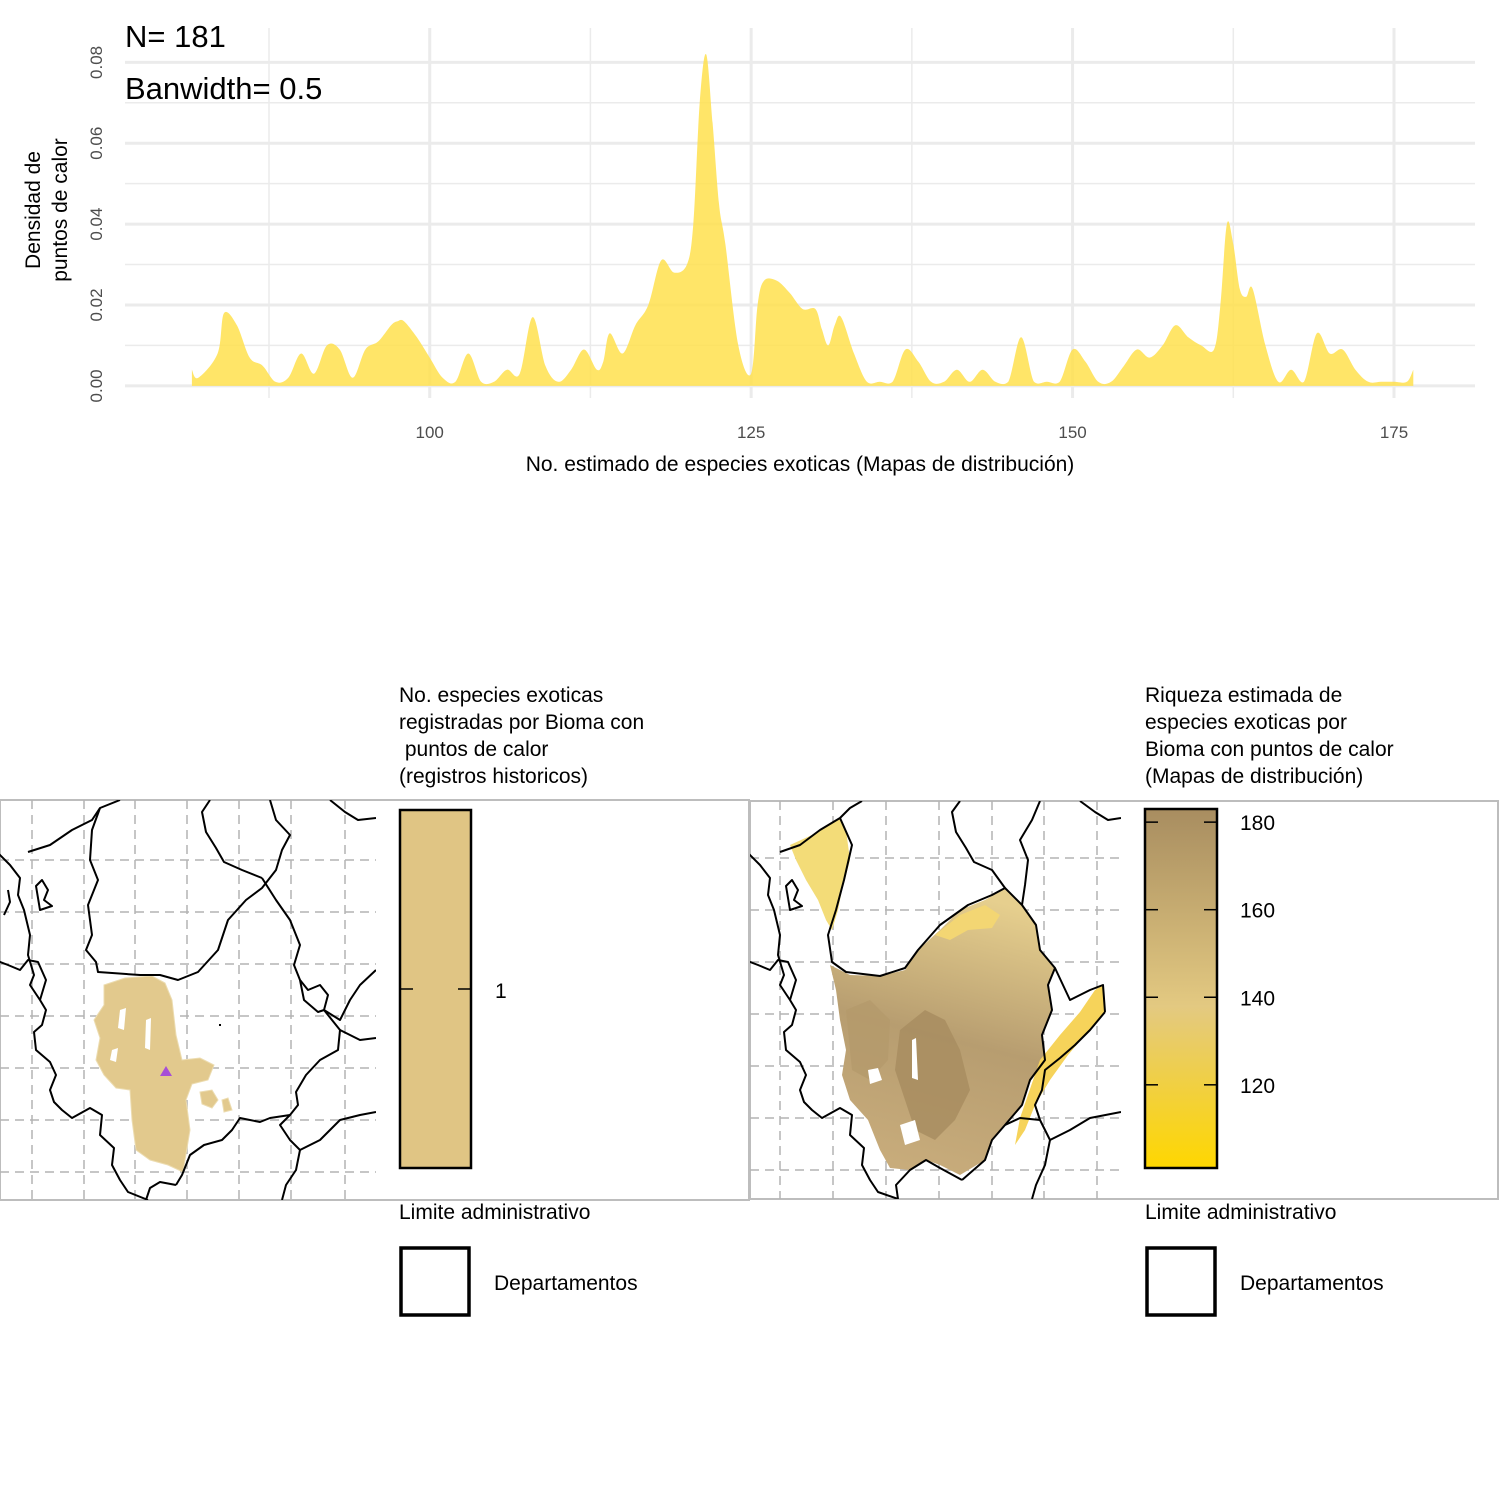 Image resolution: width=1500 pixels, height=1500 pixels. What do you see at coordinates (1181, 988) in the screenshot?
I see `legend2-colorbar` at bounding box center [1181, 988].